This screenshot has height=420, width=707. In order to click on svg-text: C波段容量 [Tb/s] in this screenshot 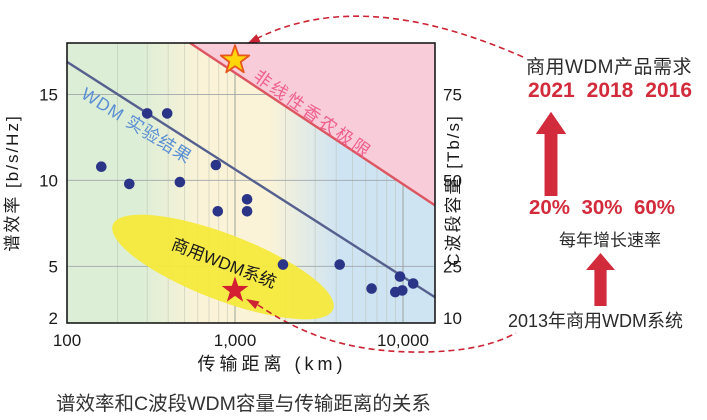, I will do `click(453, 190)`.